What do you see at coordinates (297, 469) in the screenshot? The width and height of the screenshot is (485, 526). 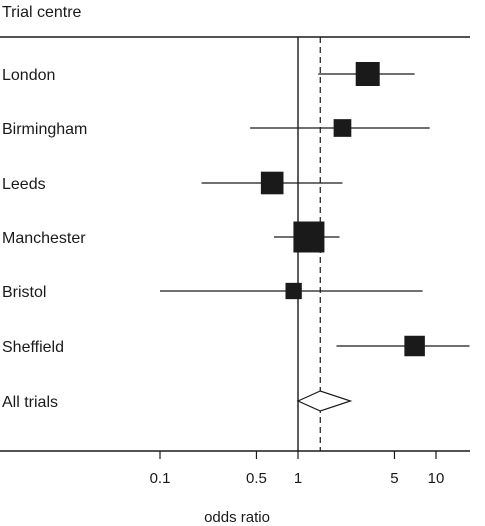 I see `x-axis-ticks: 0.1 0.5 1 5 10` at bounding box center [297, 469].